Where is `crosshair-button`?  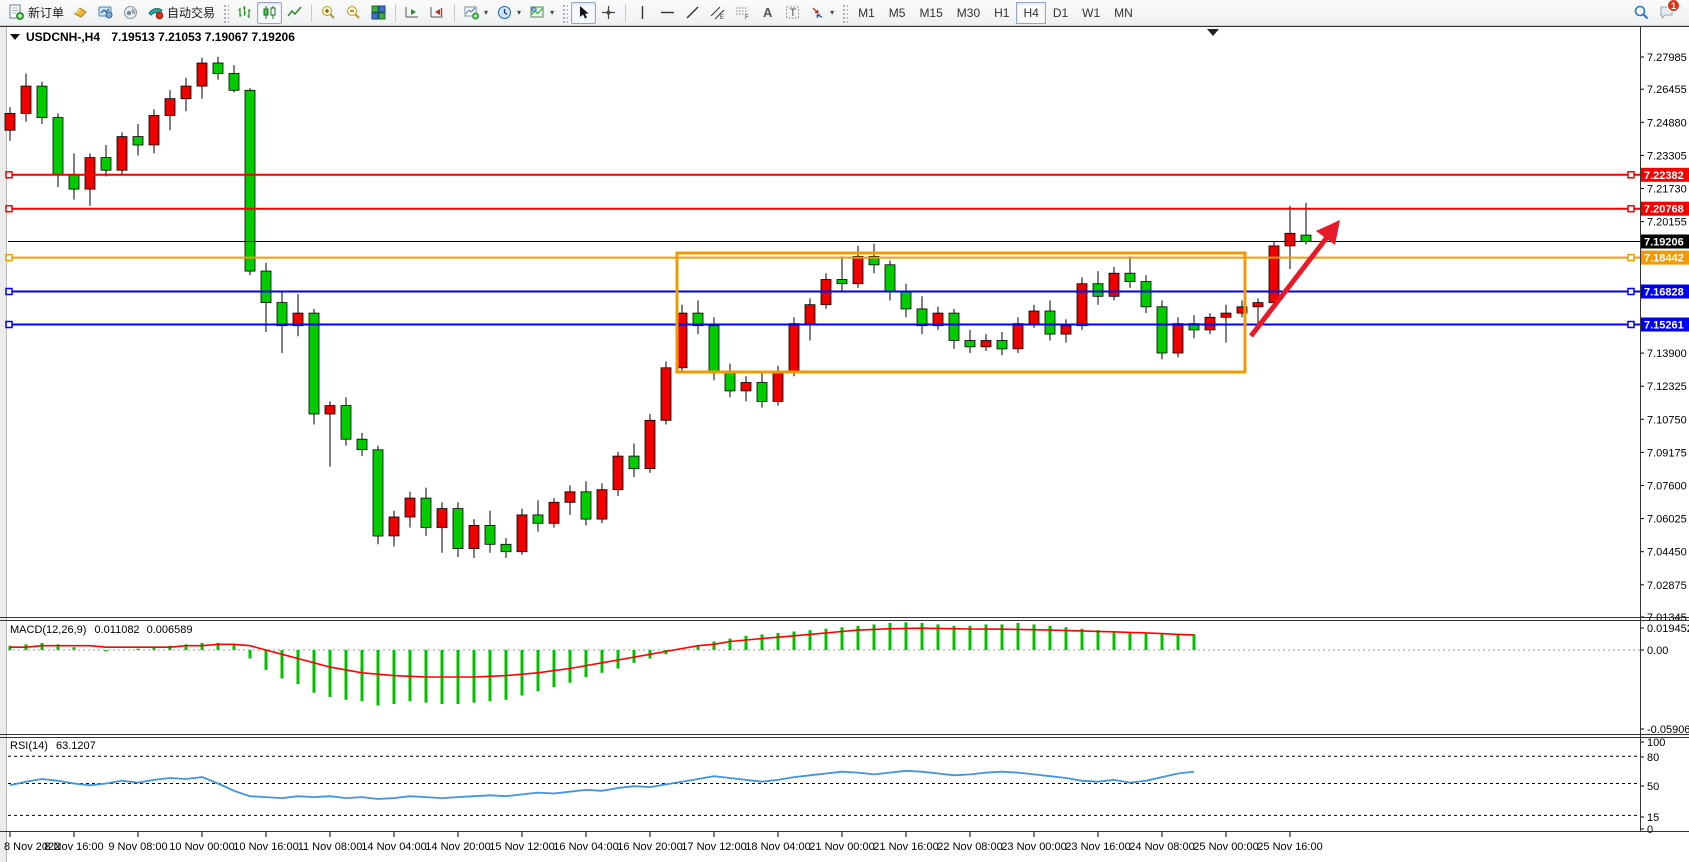 crosshair-button is located at coordinates (608, 13).